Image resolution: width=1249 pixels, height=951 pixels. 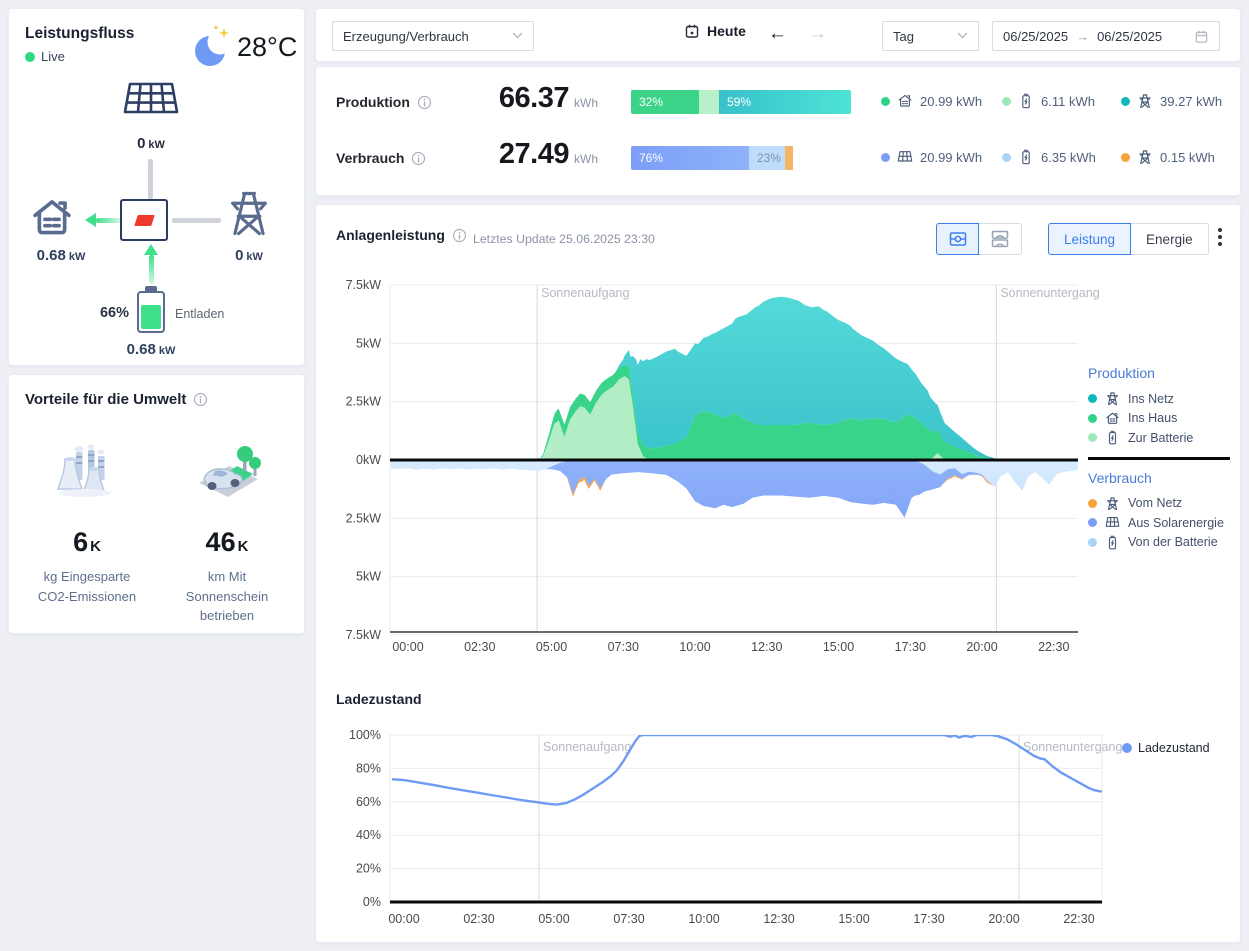 I want to click on bar-segment-23%: 23%, so click(x=767, y=158).